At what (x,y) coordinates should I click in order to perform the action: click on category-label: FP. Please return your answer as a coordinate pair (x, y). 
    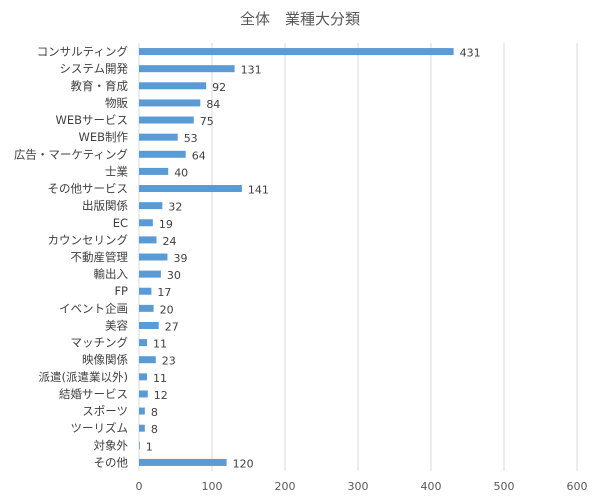
    Looking at the image, I should click on (121, 291).